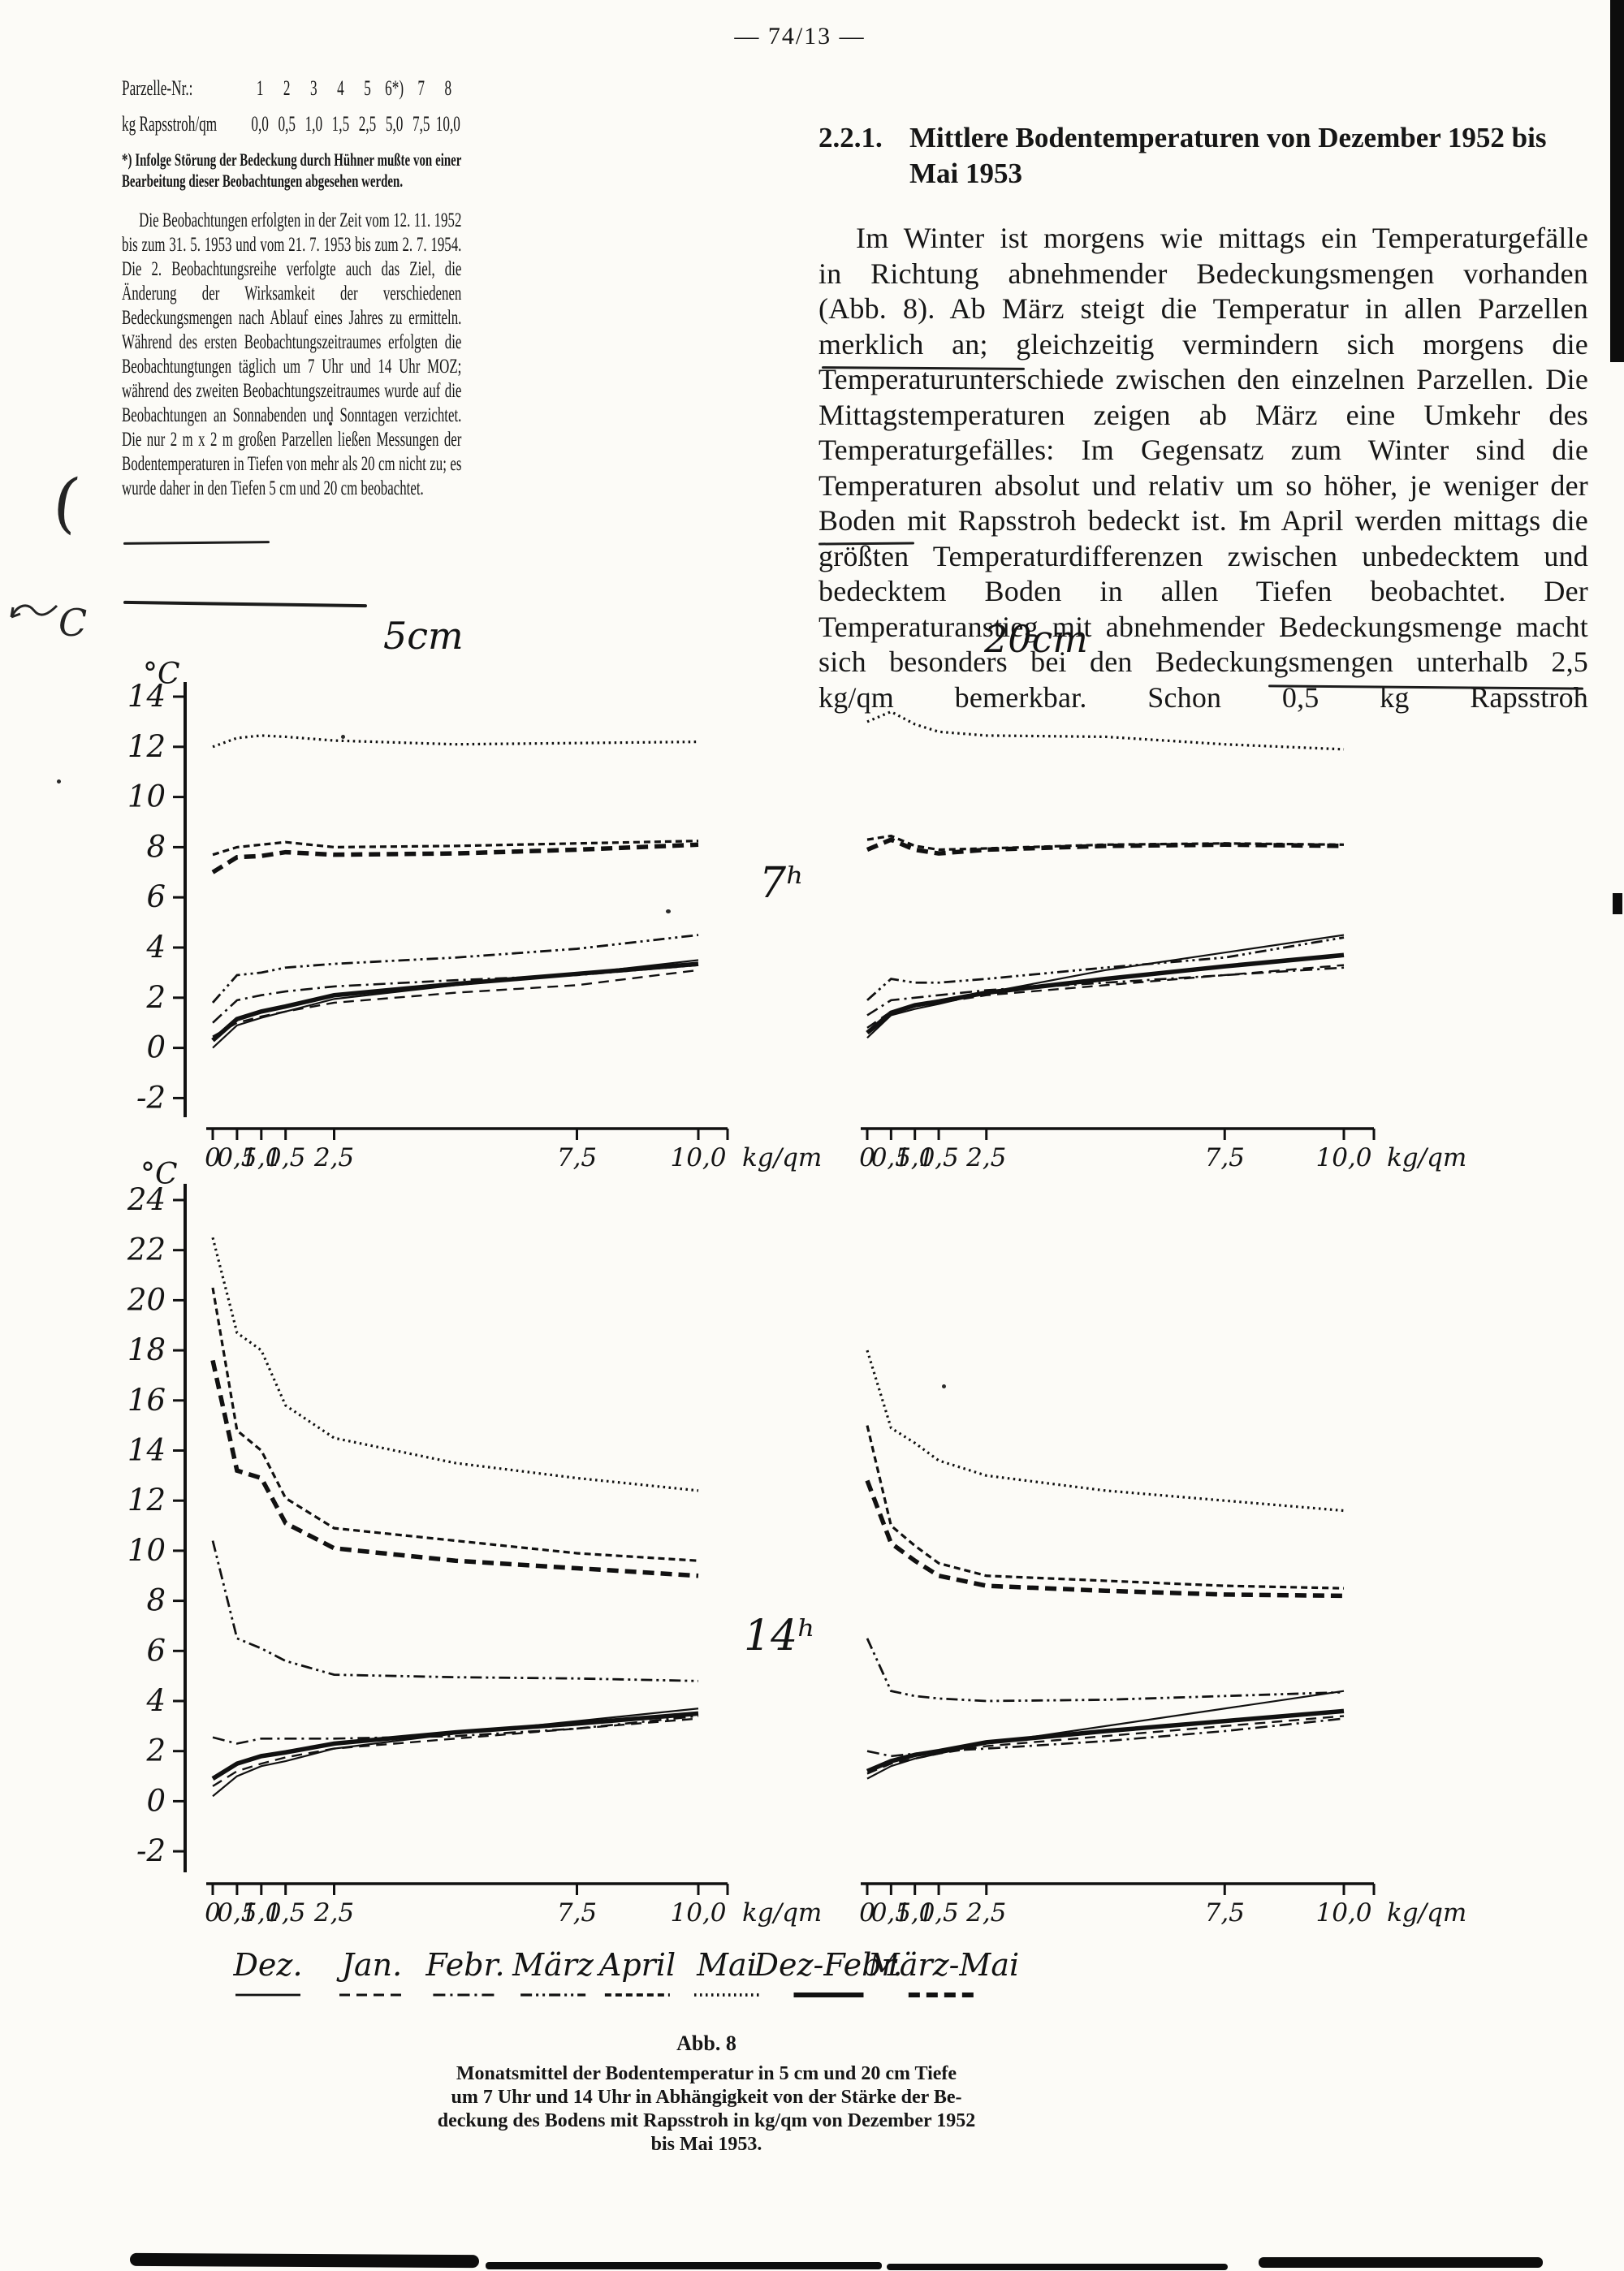 This screenshot has height=2271, width=1624. What do you see at coordinates (34, 611) in the screenshot?
I see `margin-squiggle-arrow` at bounding box center [34, 611].